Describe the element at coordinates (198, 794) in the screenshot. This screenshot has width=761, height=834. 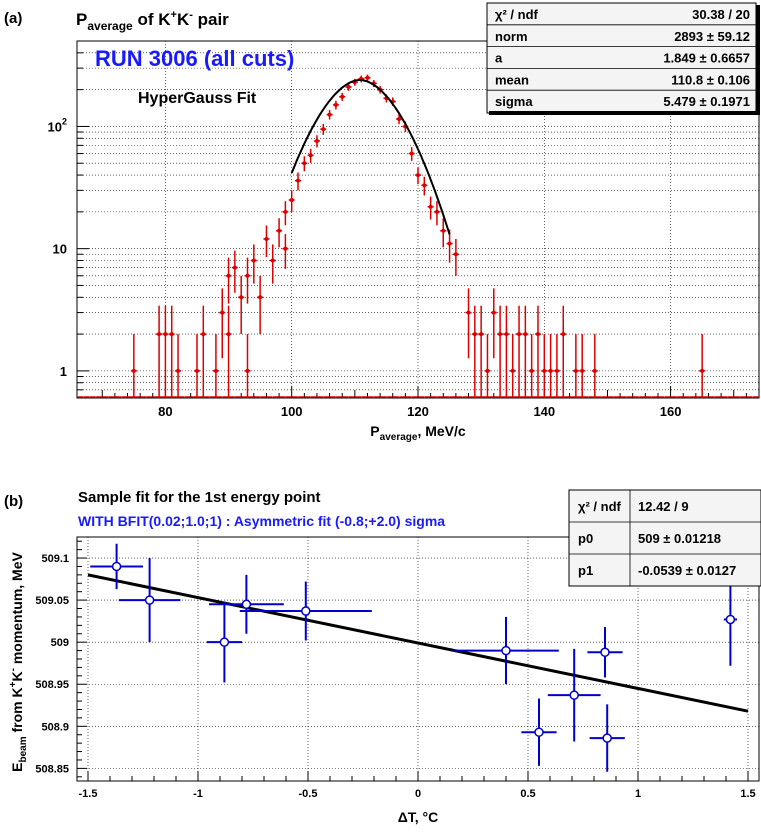
I see `x-tick-label: -1` at that location.